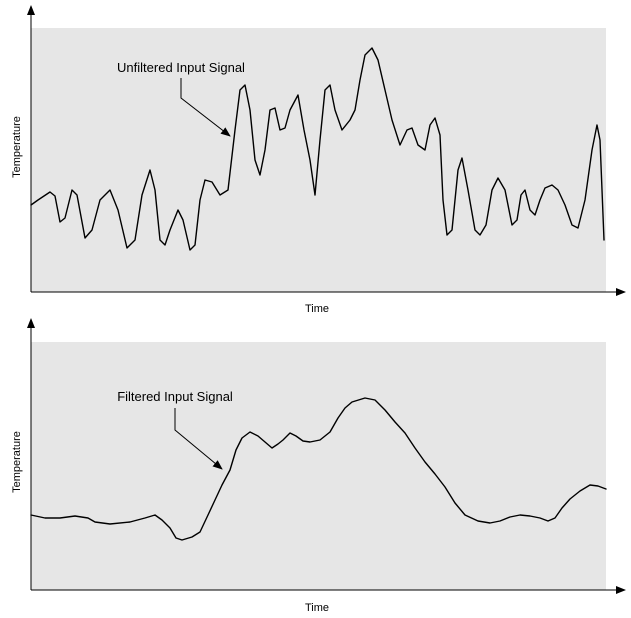 This screenshot has height=618, width=631. I want to click on signal-label: Filtered Input Signal, so click(175, 396).